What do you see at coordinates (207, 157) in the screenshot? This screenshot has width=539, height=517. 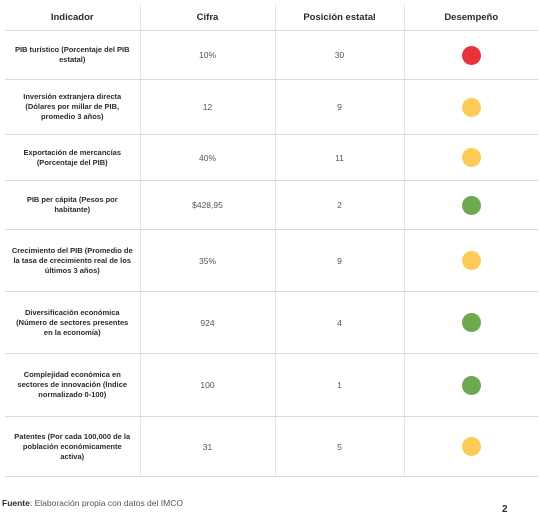 I see `value-cell: 40%` at bounding box center [207, 157].